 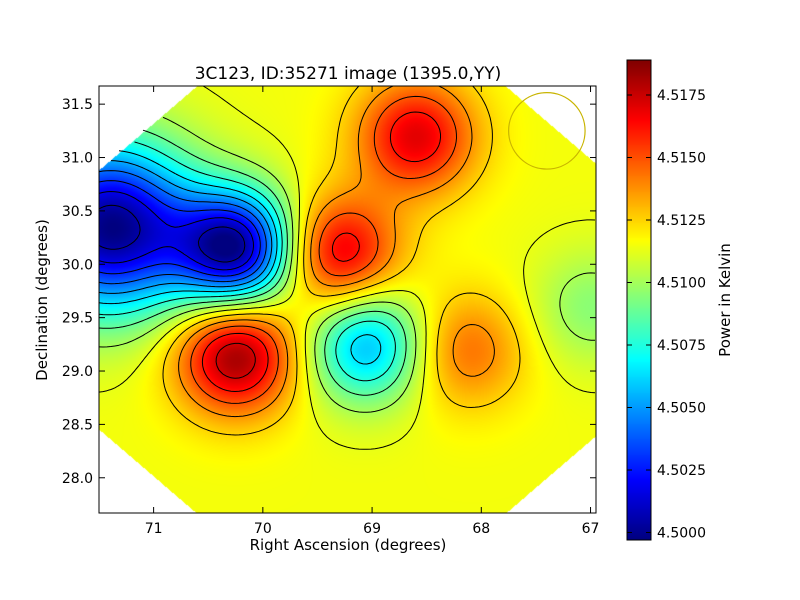 I want to click on x-tick-label: 68, so click(x=481, y=529).